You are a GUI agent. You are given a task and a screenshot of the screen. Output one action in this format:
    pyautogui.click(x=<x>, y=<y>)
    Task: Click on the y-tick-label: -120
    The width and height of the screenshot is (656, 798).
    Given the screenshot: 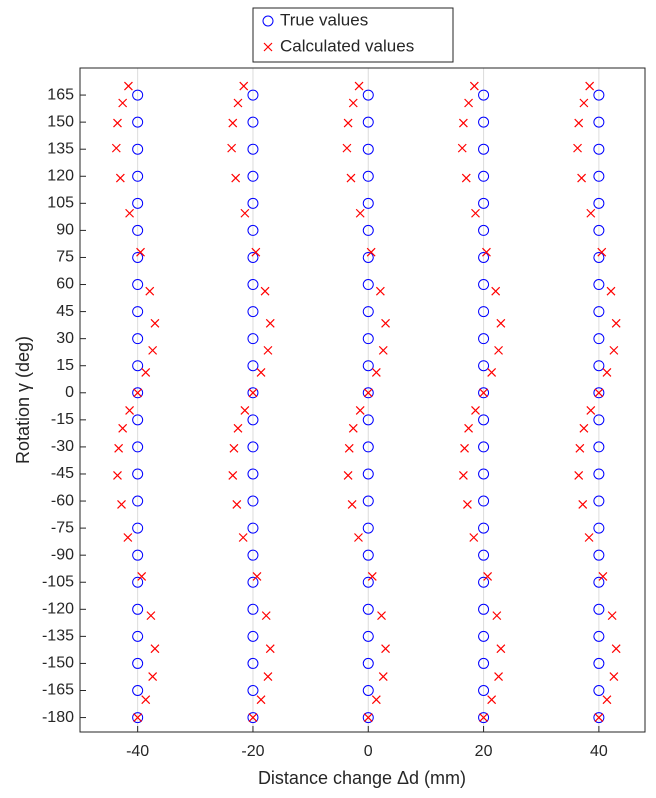 What is the action you would take?
    pyautogui.click(x=58, y=609)
    